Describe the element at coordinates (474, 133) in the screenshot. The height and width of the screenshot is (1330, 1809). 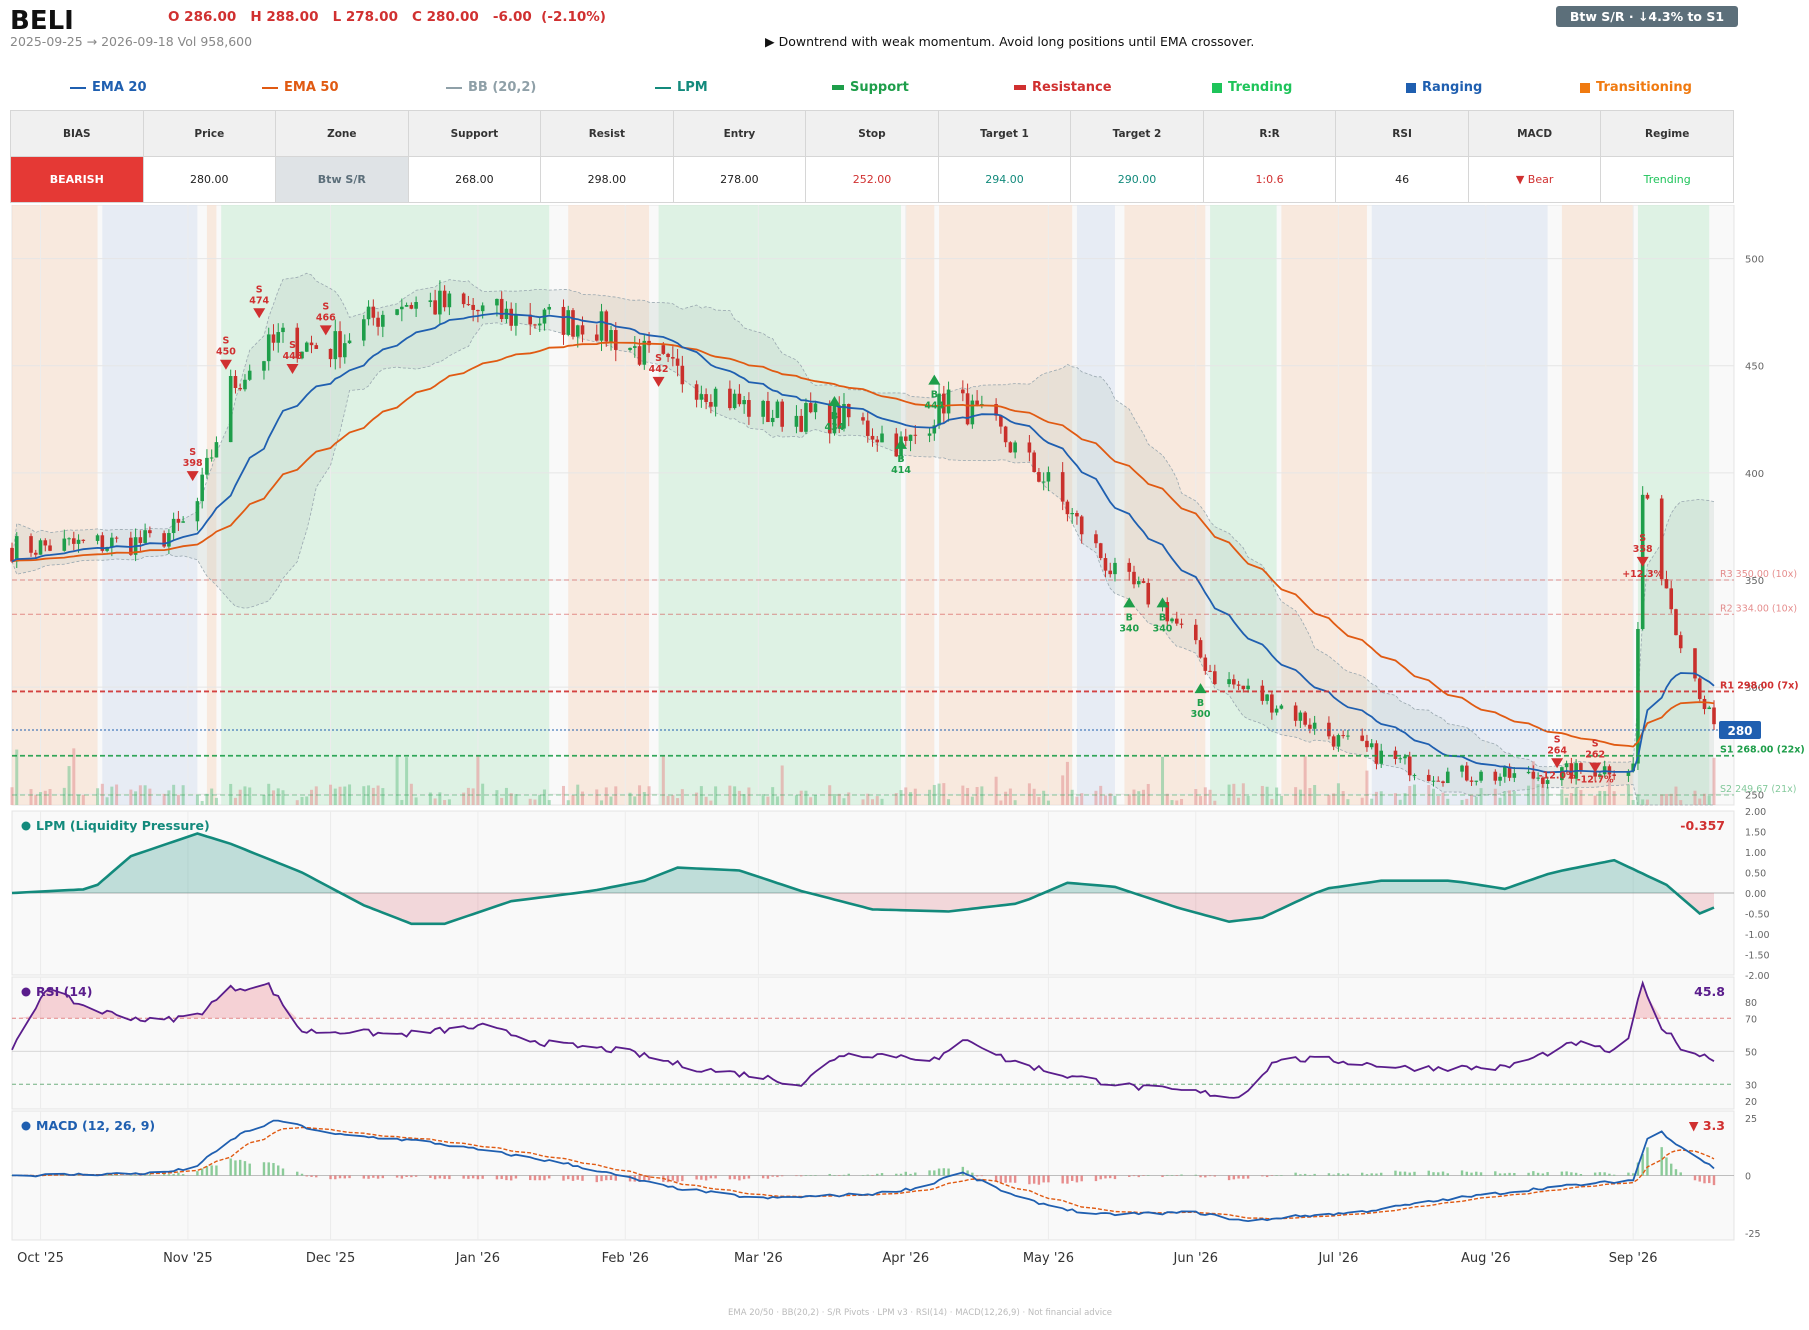
I see `stats-header-support: Support` at that location.